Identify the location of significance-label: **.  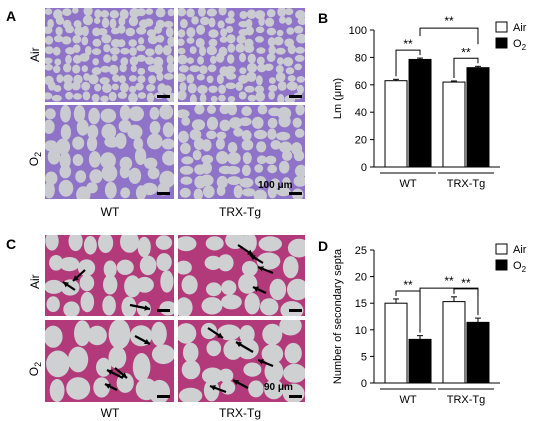
(449, 21).